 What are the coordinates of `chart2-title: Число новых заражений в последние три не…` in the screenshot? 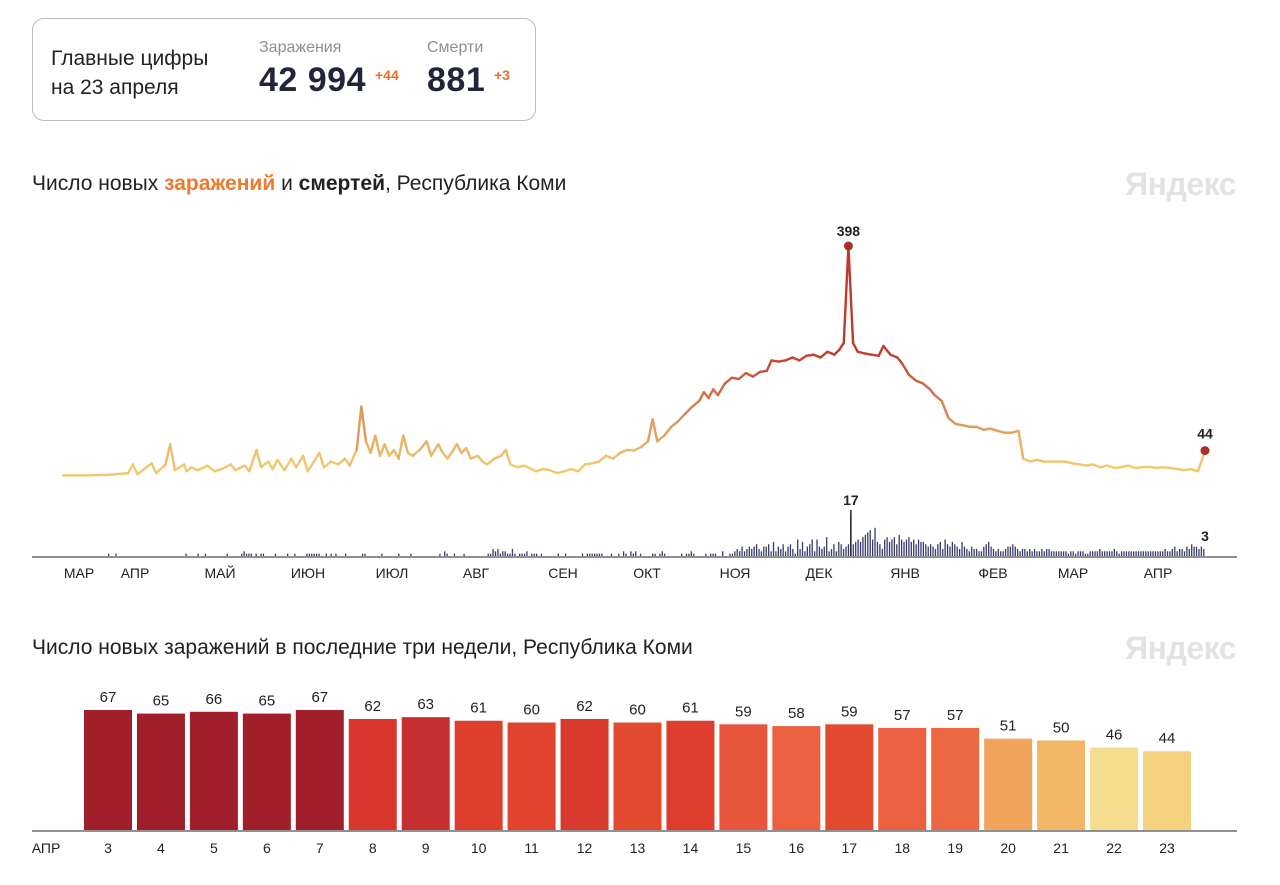 It's located at (362, 647).